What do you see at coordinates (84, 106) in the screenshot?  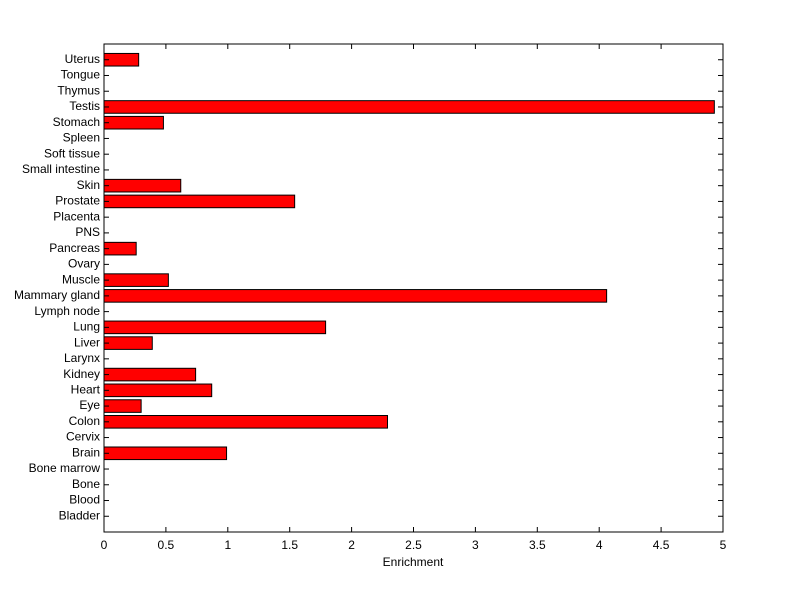 I see `y-tick-label: Testis` at bounding box center [84, 106].